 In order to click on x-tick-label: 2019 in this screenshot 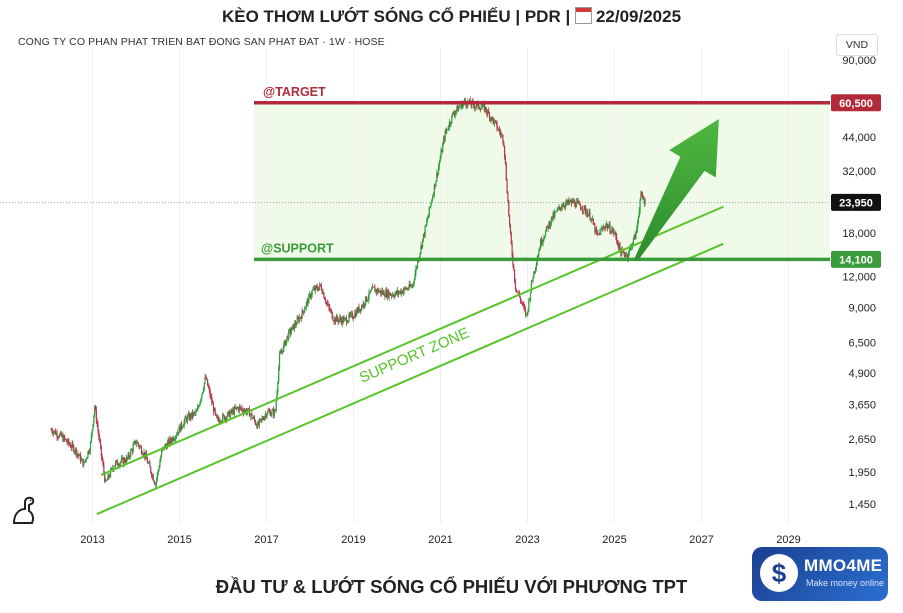, I will do `click(353, 540)`.